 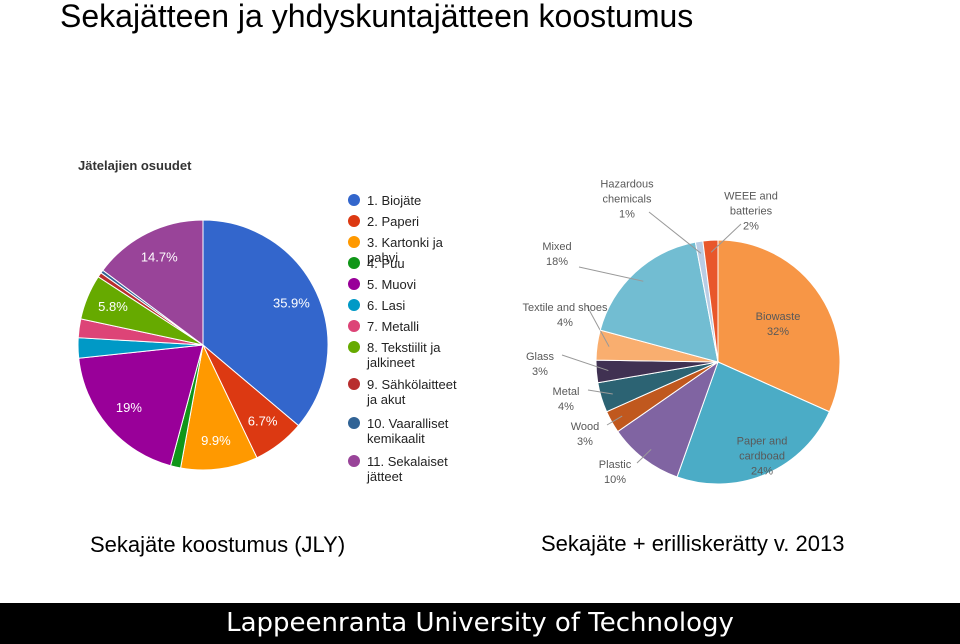 What do you see at coordinates (540, 365) in the screenshot?
I see `data-label: Glass 3%` at bounding box center [540, 365].